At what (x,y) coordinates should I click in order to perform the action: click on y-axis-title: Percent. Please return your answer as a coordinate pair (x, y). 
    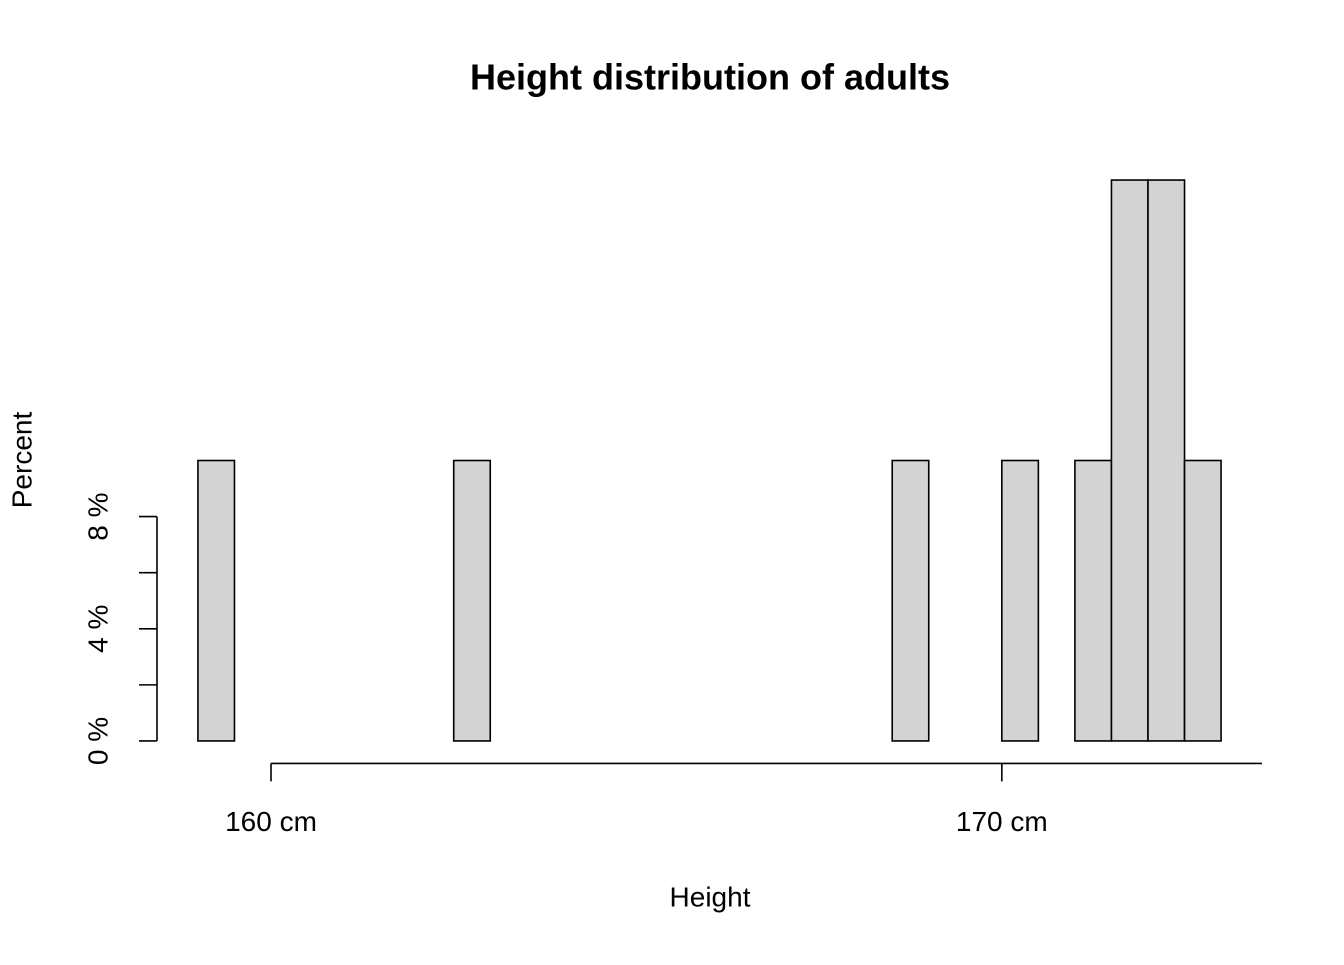
    Looking at the image, I should click on (21, 460).